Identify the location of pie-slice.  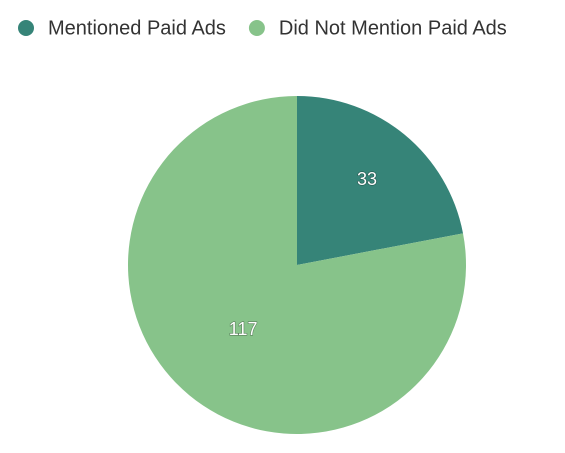
(380, 180).